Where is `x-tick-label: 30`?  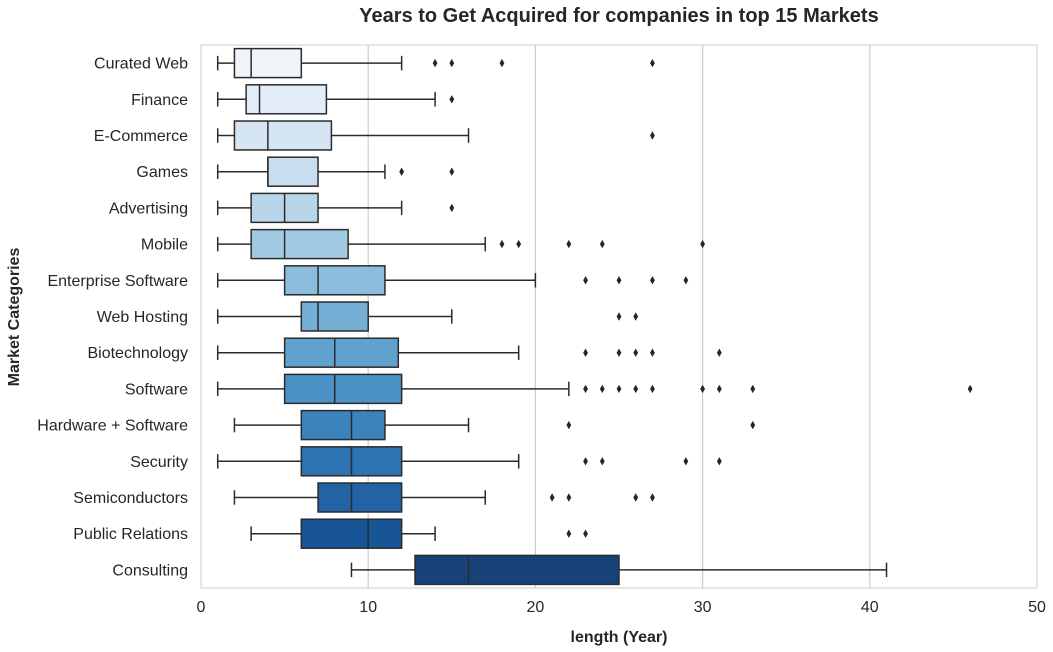
x-tick-label: 30 is located at coordinates (703, 607).